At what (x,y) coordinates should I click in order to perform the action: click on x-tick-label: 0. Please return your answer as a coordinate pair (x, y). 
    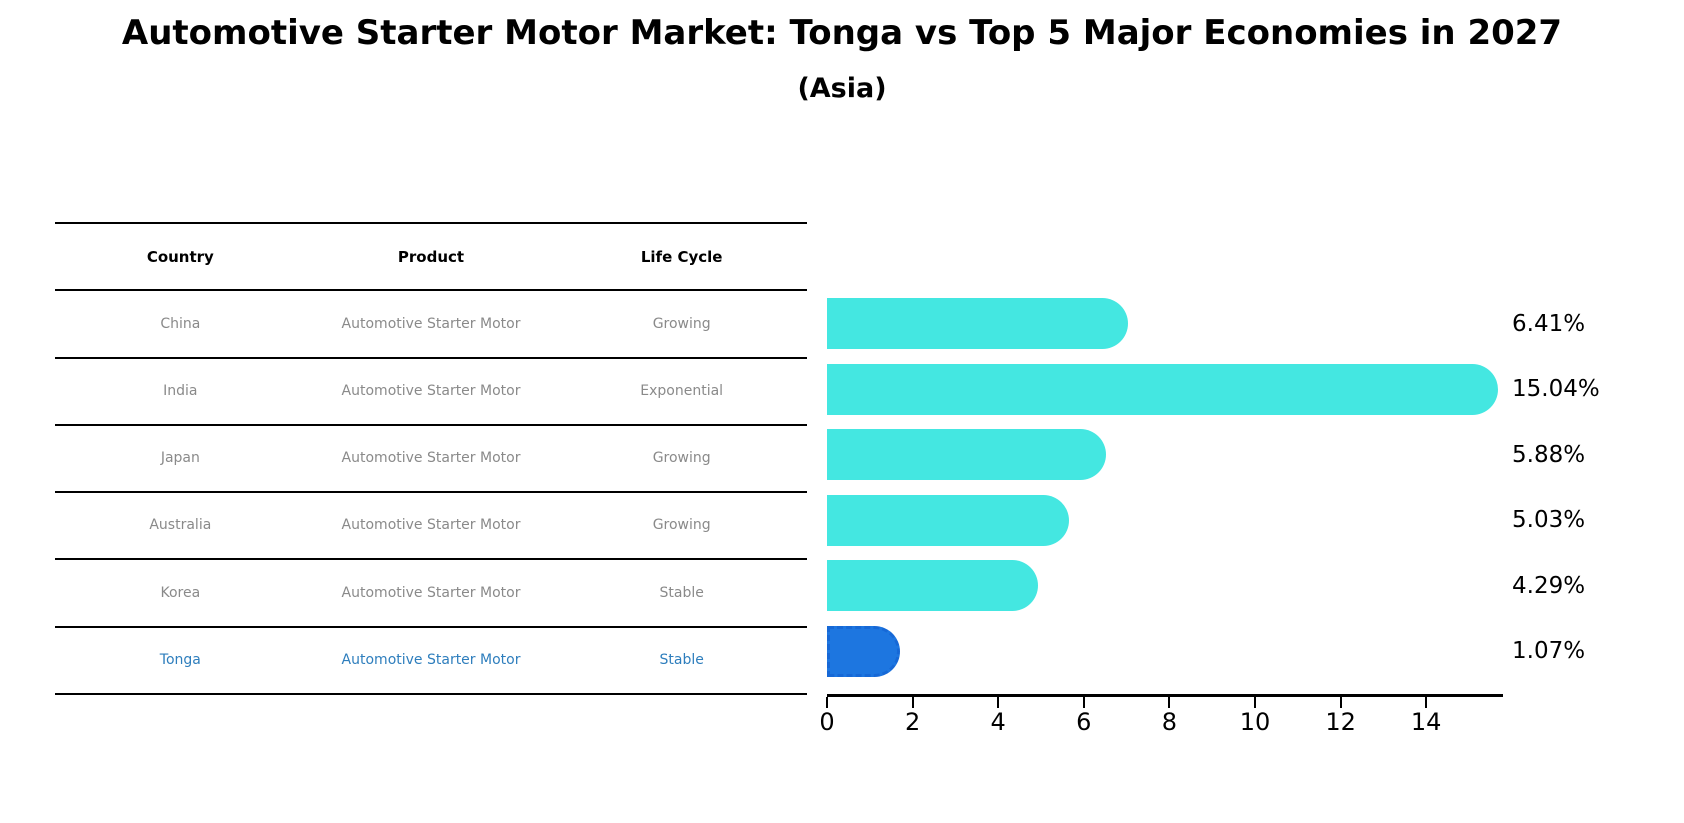
    Looking at the image, I should click on (827, 722).